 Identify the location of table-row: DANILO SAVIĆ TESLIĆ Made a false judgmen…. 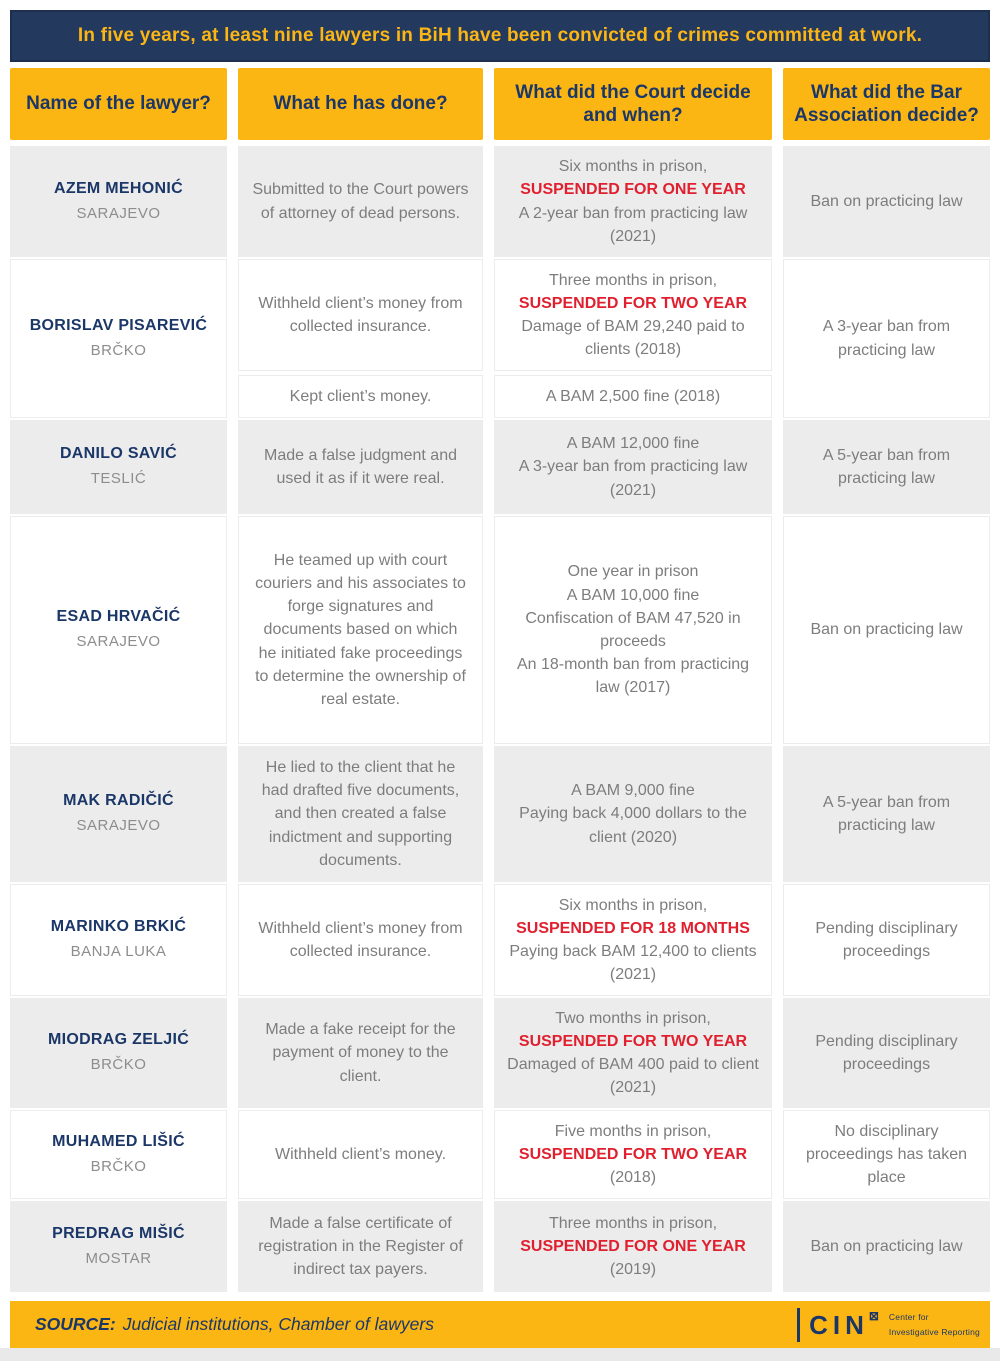
(500, 467).